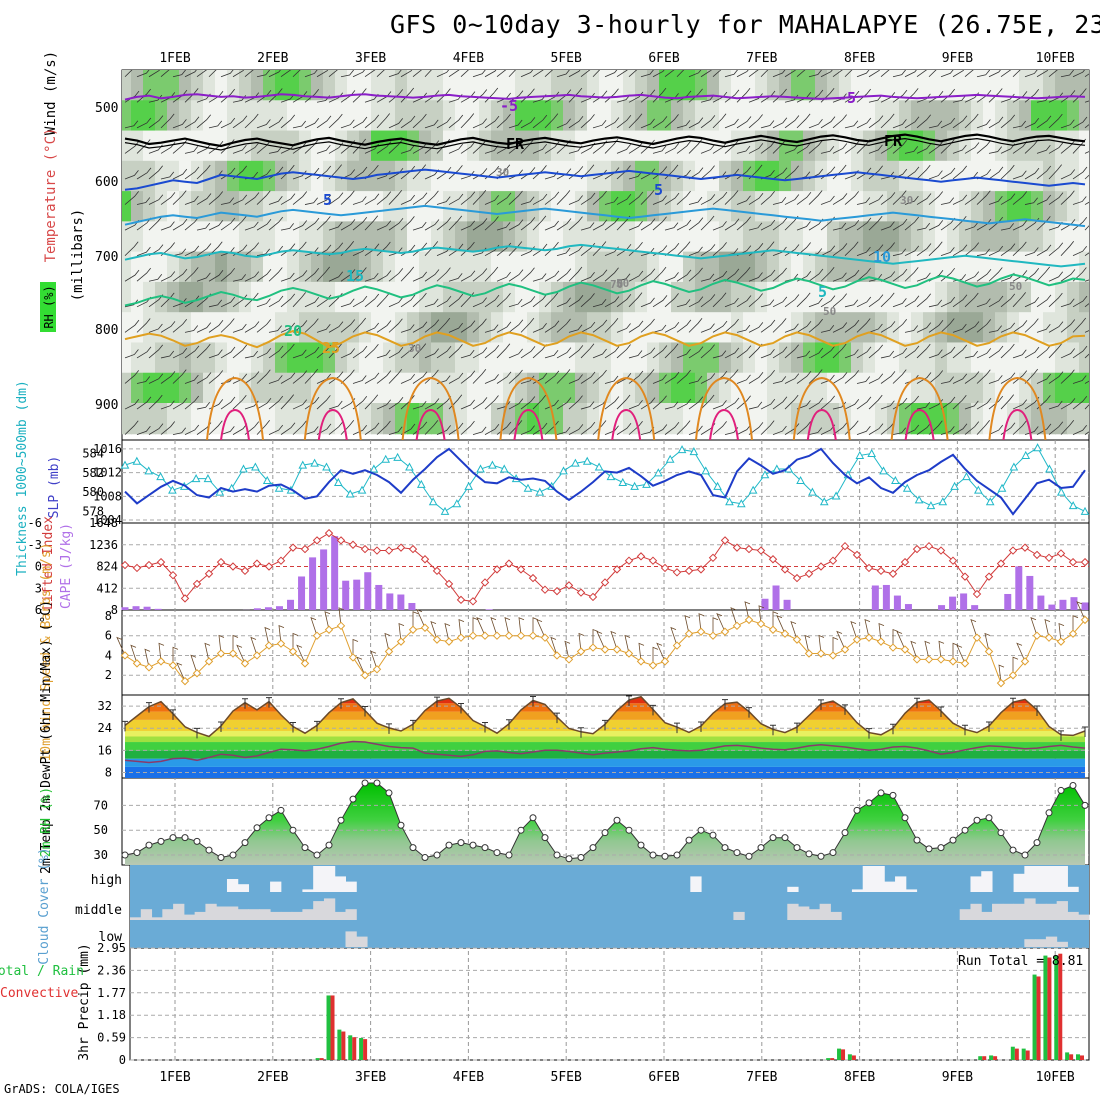  Describe the element at coordinates (103, 523) in the screenshot. I see `tick-label: 1648` at that location.